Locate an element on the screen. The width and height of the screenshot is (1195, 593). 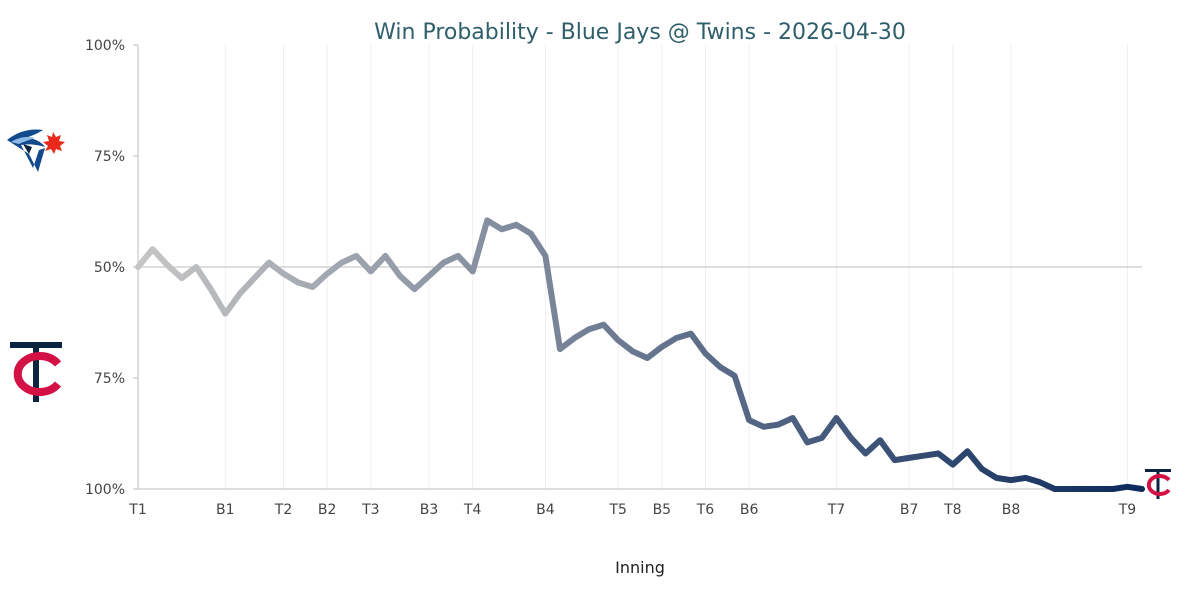
x-tick-label: B1 is located at coordinates (225, 510).